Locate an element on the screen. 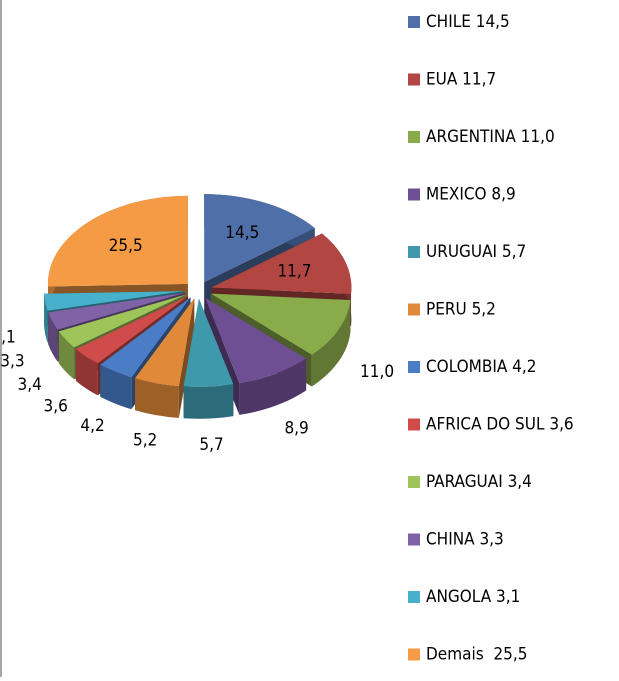  data-label: 14,5 is located at coordinates (242, 233).